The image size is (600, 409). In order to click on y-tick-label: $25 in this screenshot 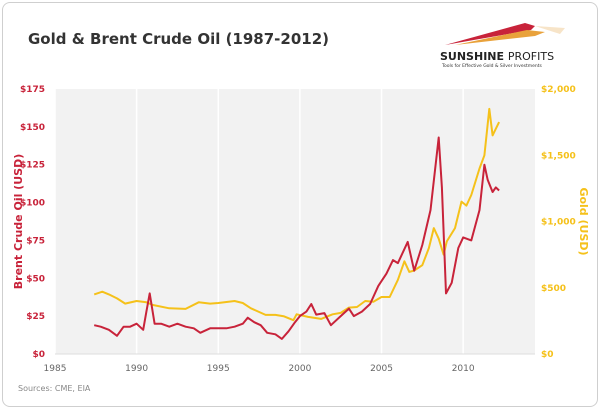, I will do `click(35, 317)`.